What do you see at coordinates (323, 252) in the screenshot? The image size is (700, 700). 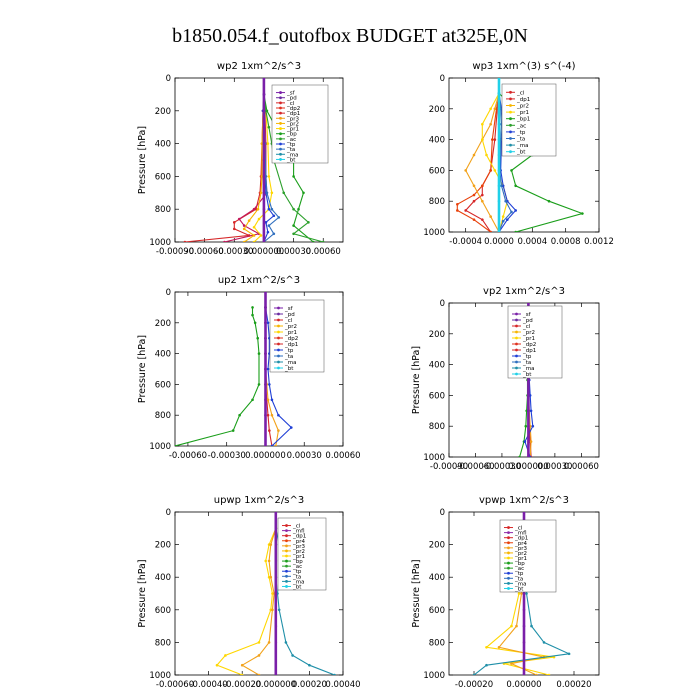 I see `x-tick-label: 0.00060` at bounding box center [323, 252].